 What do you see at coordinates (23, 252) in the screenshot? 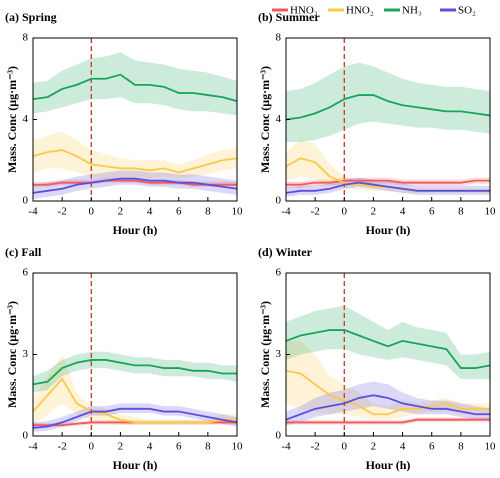
I see `panel-title: (c) Fall` at bounding box center [23, 252].